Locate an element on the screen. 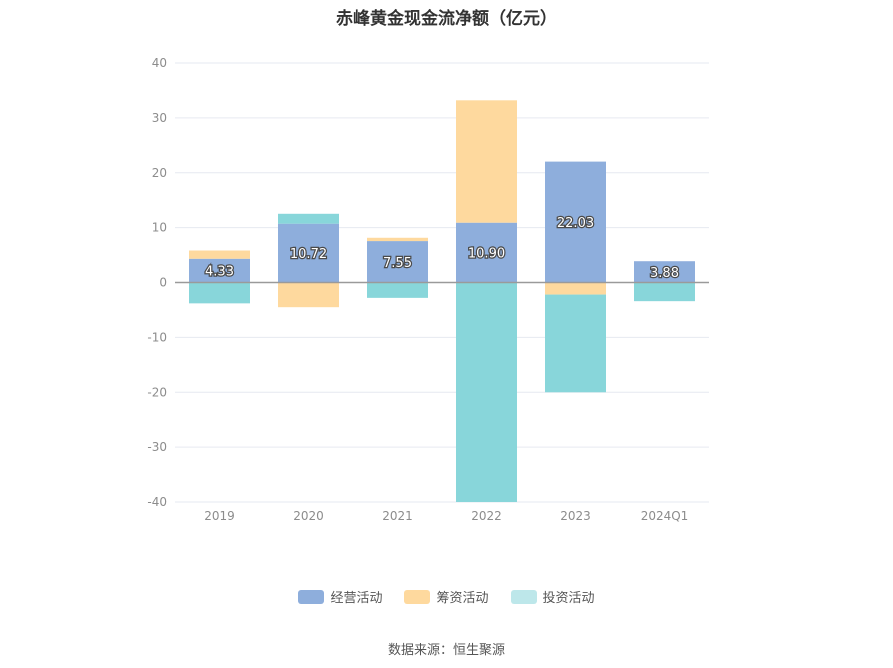 Image resolution: width=893 pixels, height=668 pixels. legend-item-financing: 筹资活动 is located at coordinates (446, 596).